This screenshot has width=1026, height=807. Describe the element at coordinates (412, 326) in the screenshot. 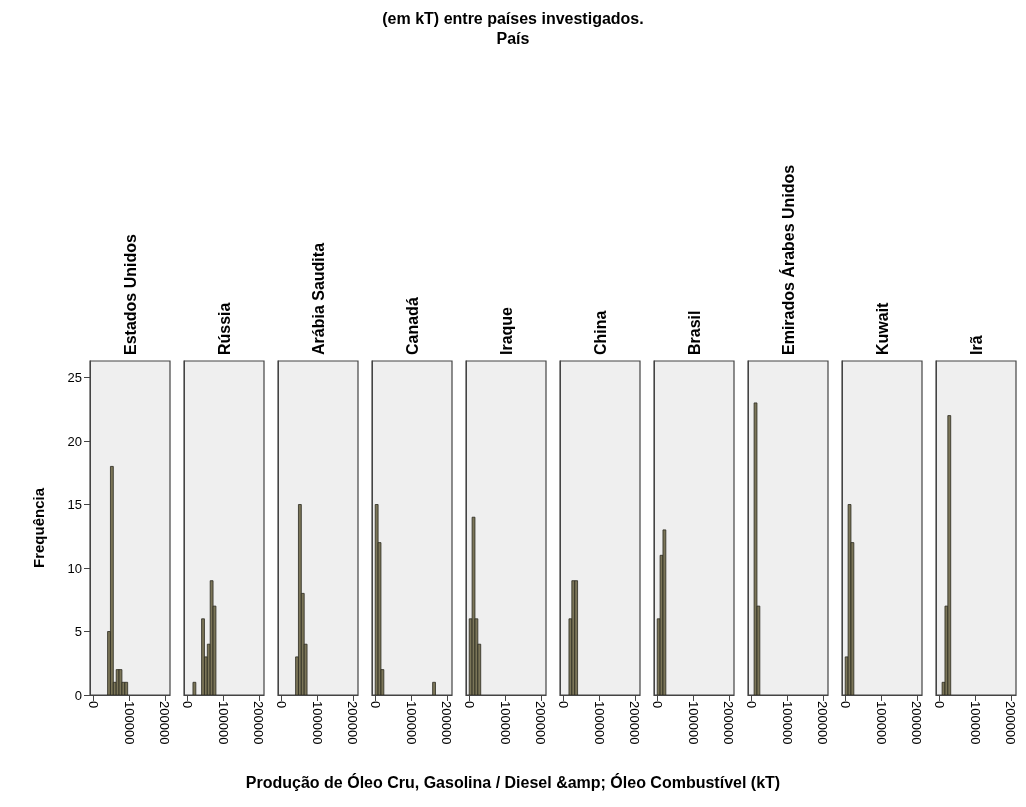

I see `chart-title: Canadá` at that location.